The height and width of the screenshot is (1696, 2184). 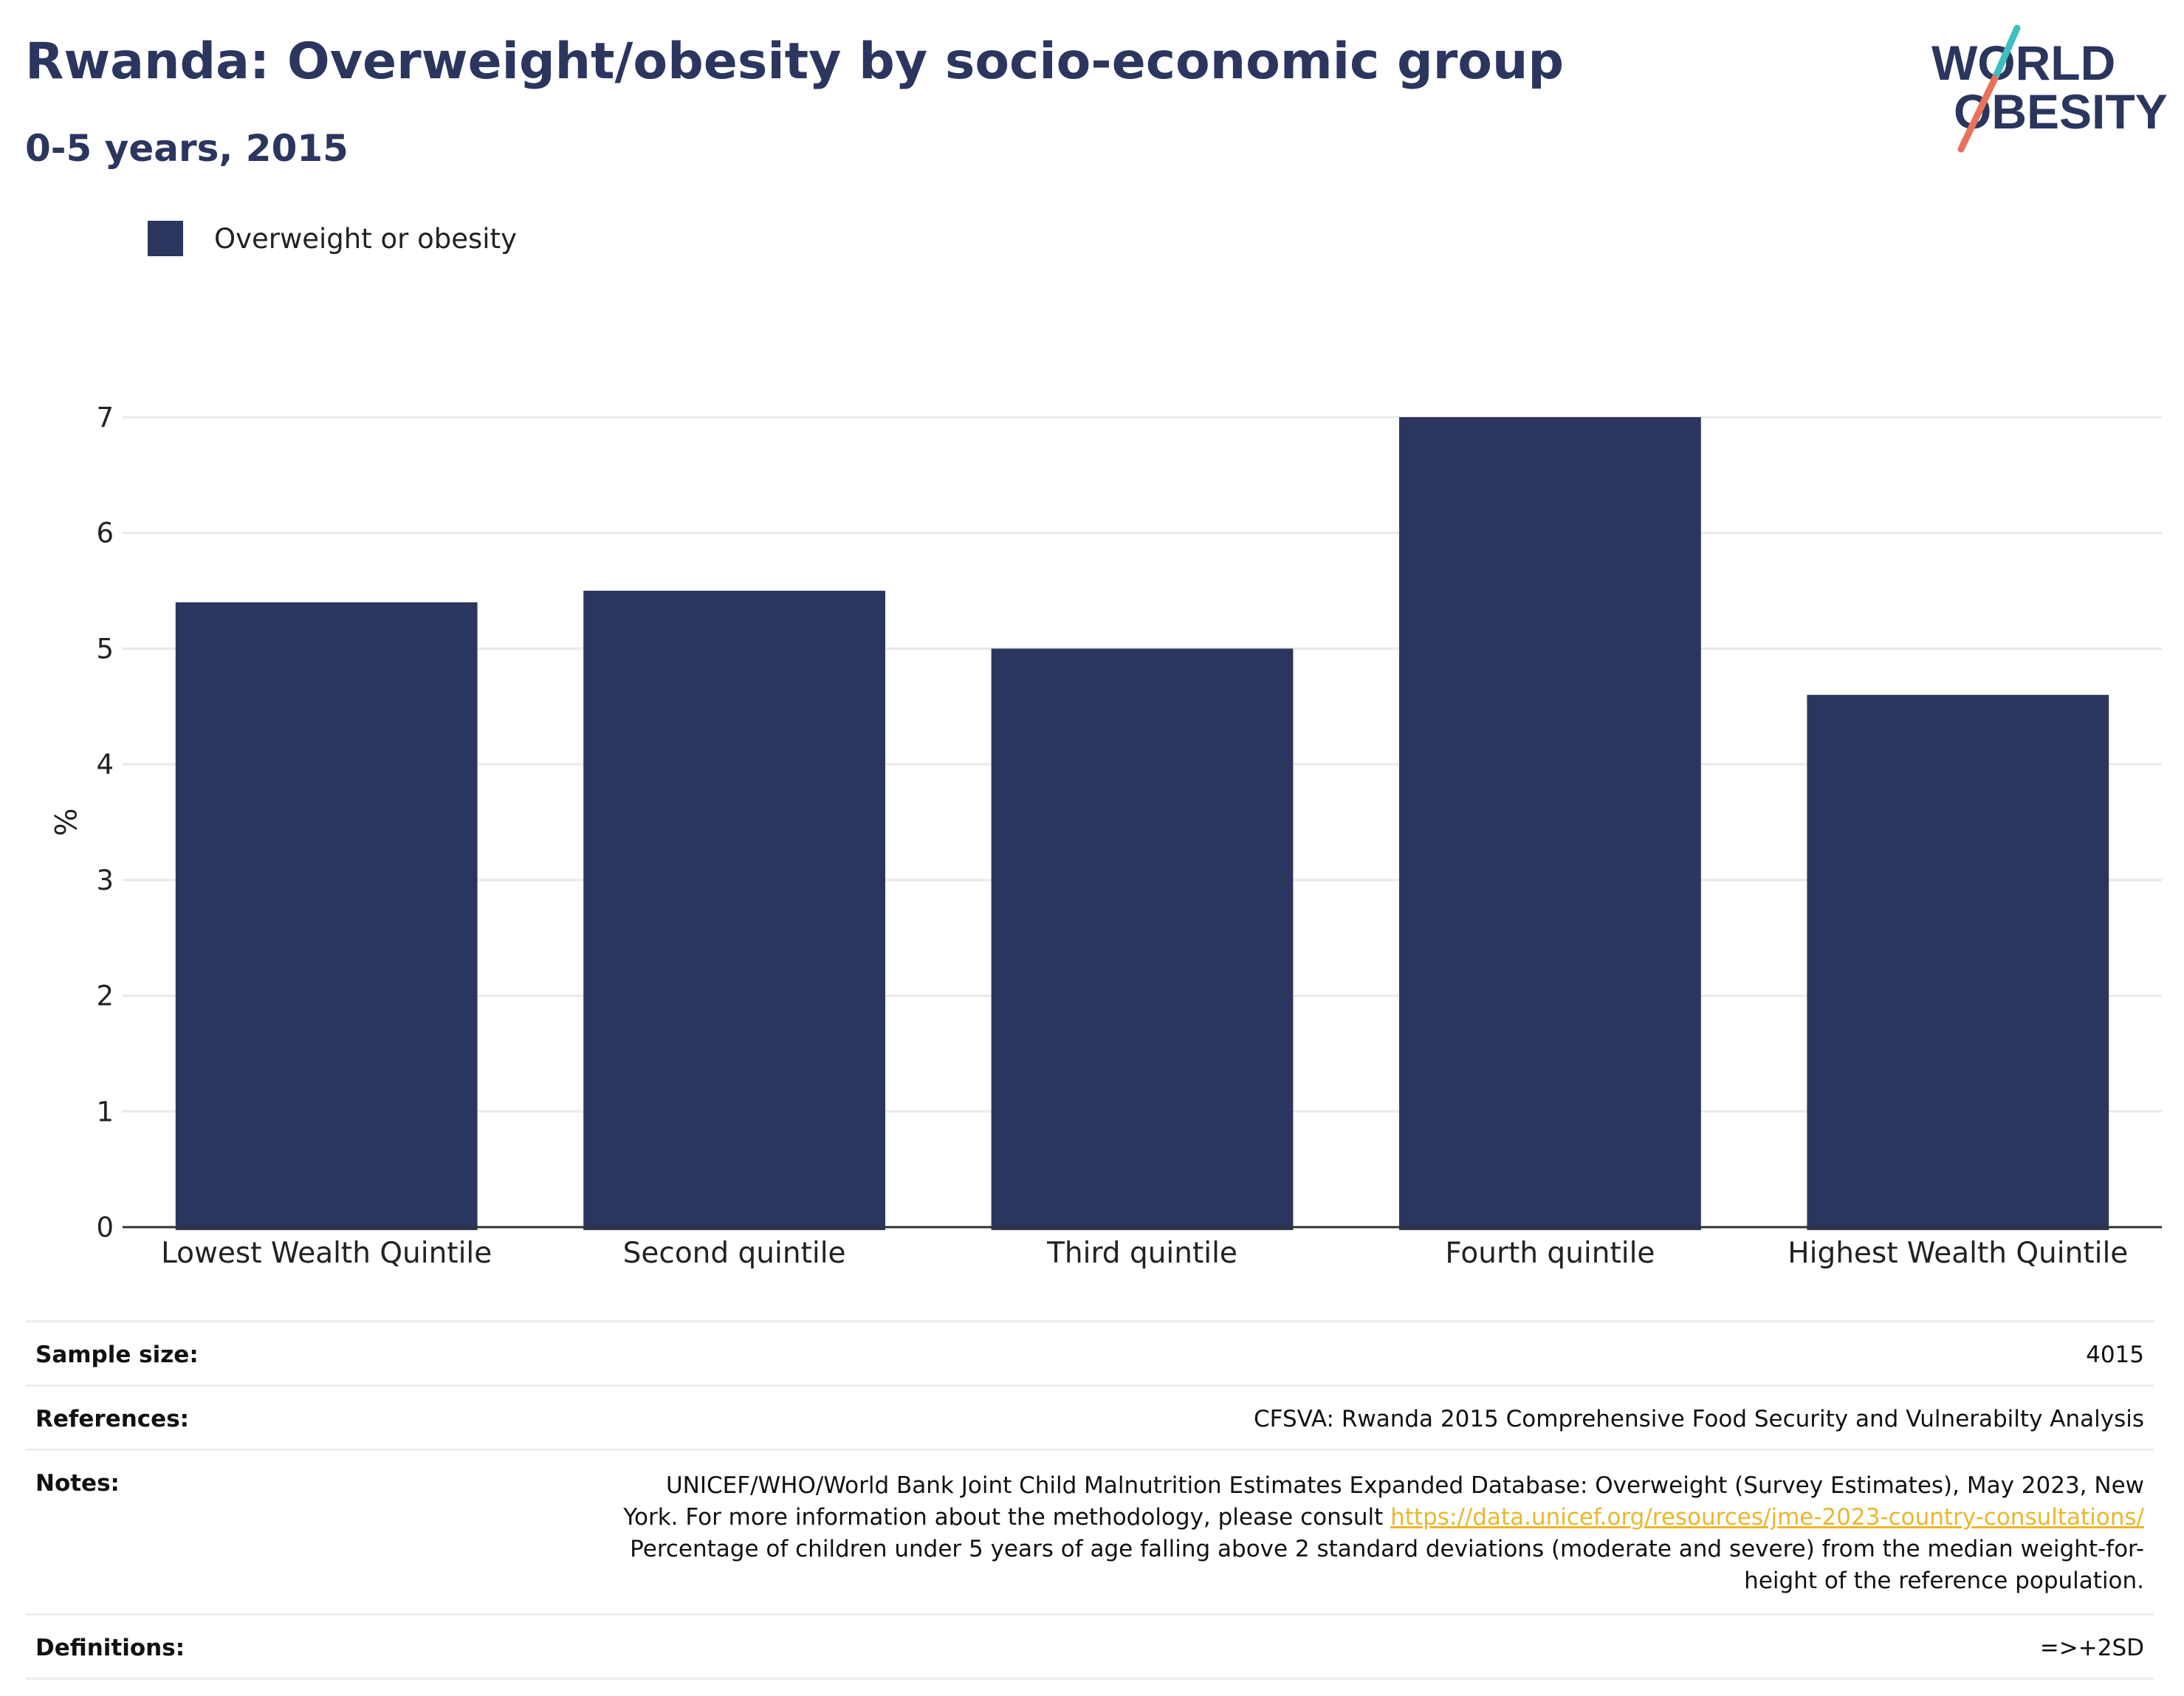 What do you see at coordinates (1142, 1253) in the screenshot?
I see `x-tick-label: Third quintile` at bounding box center [1142, 1253].